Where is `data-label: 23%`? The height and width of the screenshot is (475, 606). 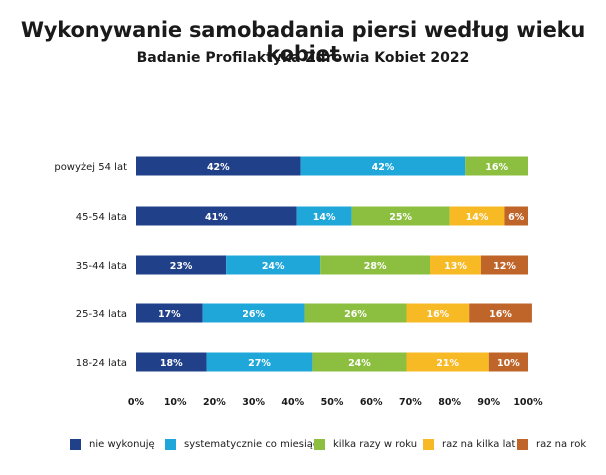
data-label: 23% is located at coordinates (181, 266).